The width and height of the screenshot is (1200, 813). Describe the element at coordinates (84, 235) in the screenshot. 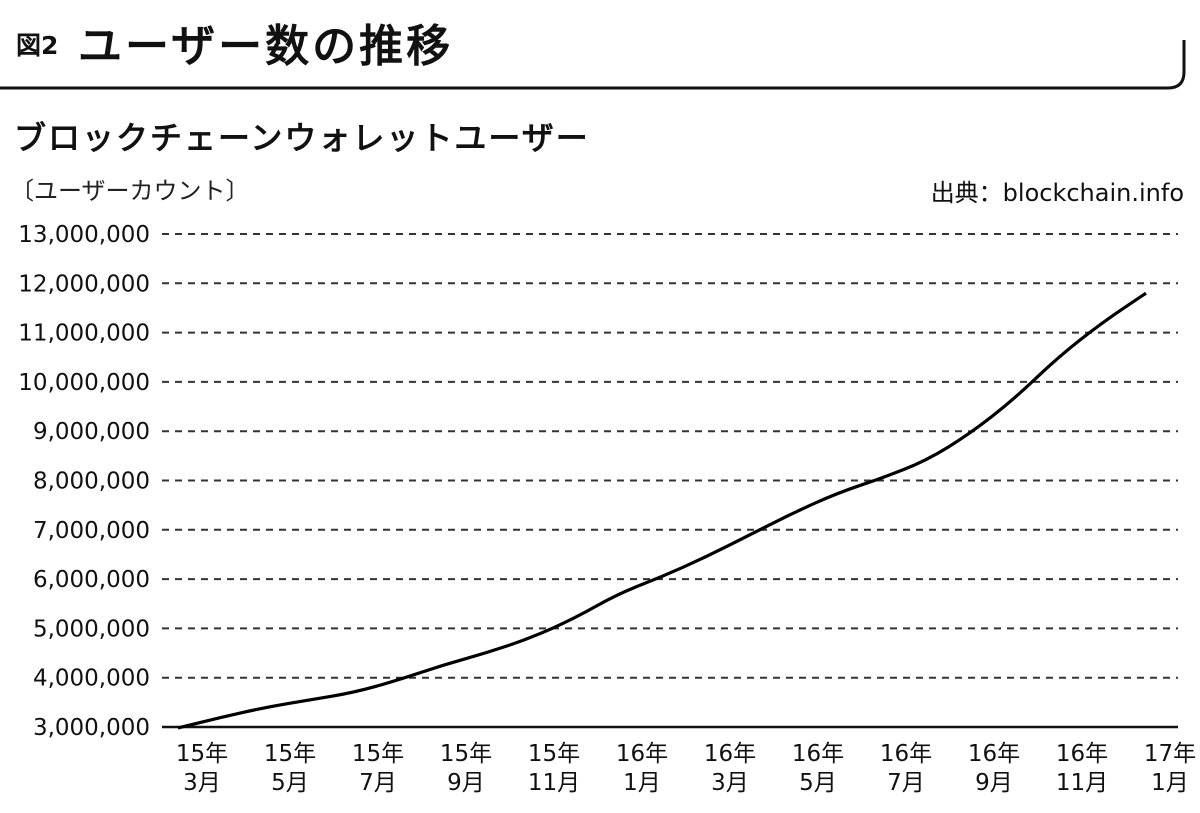

I see `y-tick-label: 13,000,000` at that location.